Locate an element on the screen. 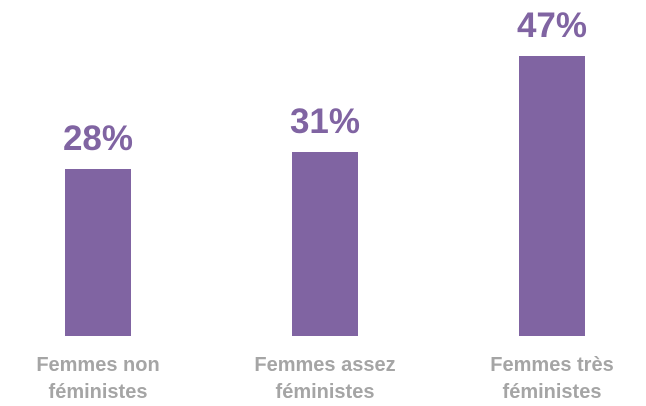 The width and height of the screenshot is (646, 406). value-label: 28% is located at coordinates (98, 139).